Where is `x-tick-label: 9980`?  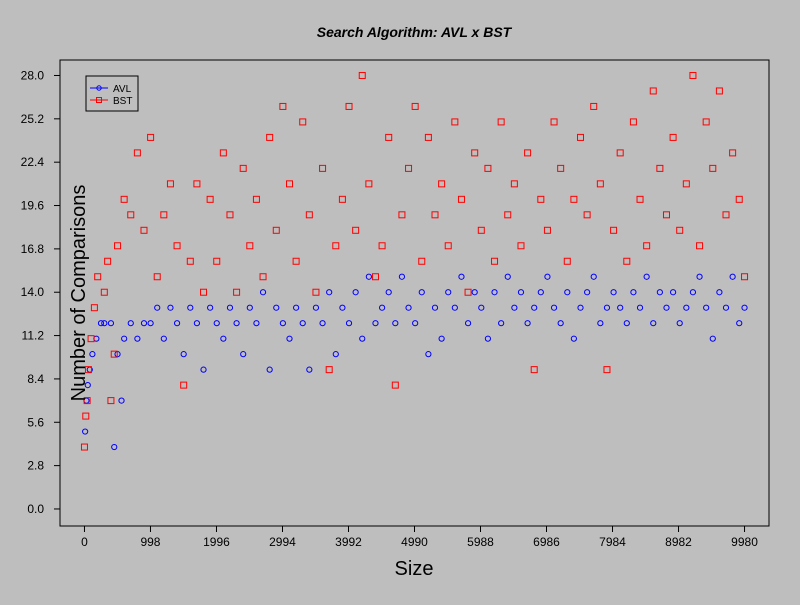 x-tick-label: 9980 is located at coordinates (744, 542).